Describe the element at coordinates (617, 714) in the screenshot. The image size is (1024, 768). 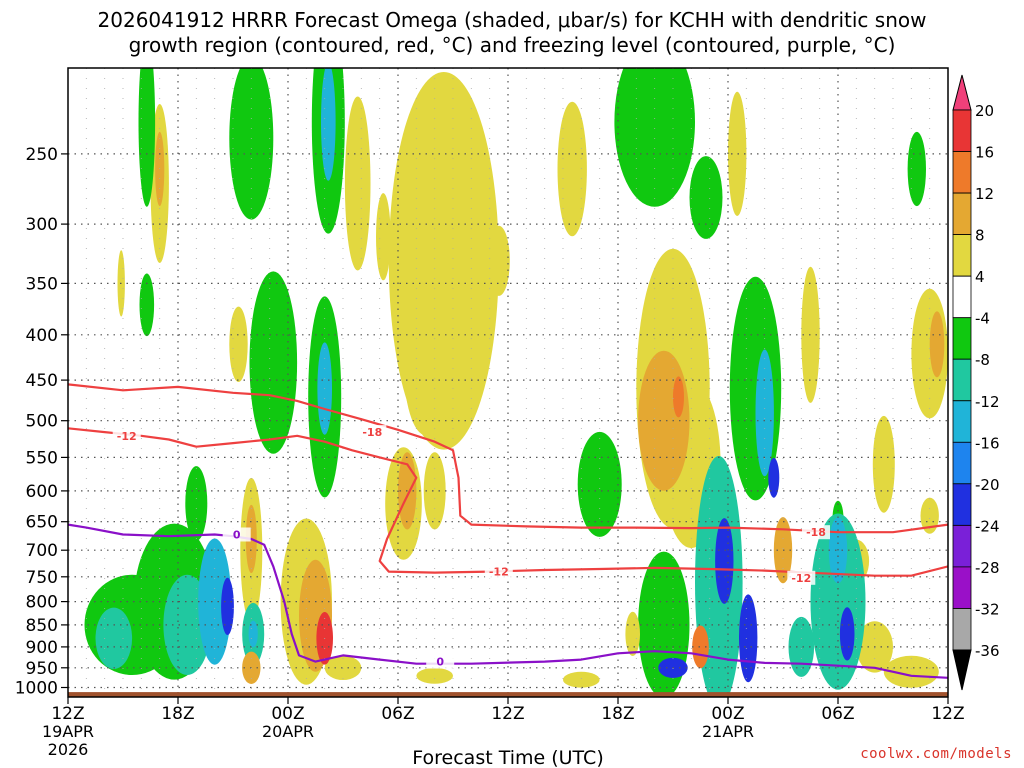
I see `x-tick-label-30: 18Z` at that location.